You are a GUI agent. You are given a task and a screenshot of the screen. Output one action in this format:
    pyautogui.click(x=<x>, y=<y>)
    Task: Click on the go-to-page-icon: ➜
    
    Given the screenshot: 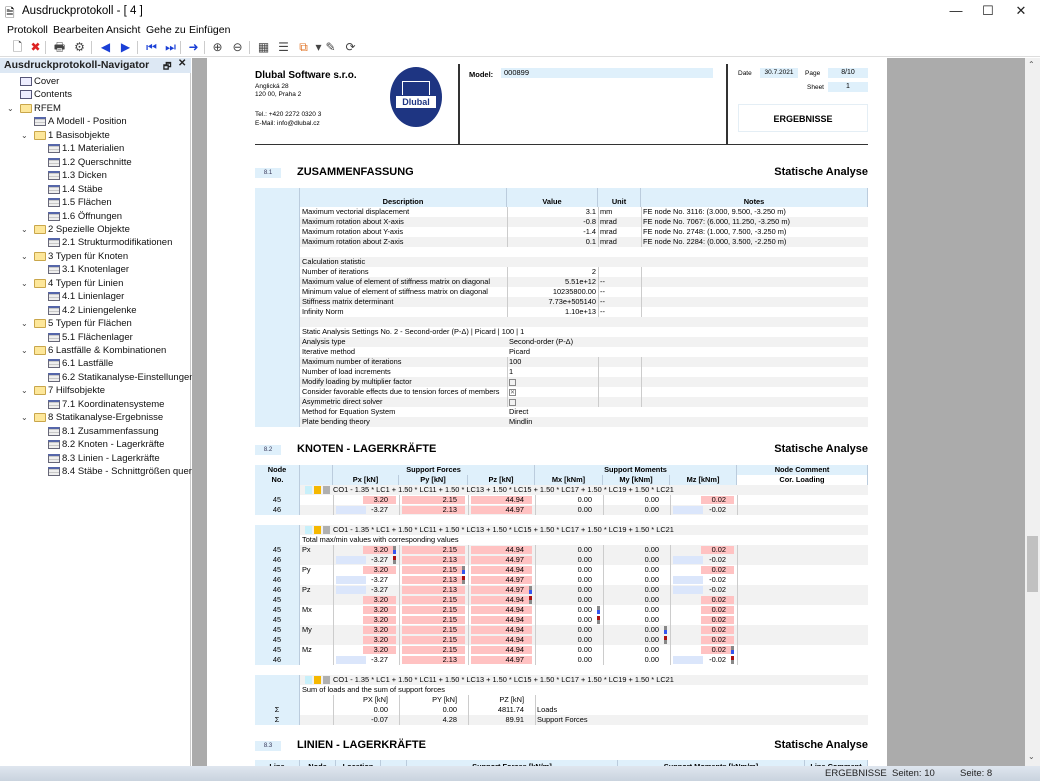 What is the action you would take?
    pyautogui.click(x=193, y=47)
    